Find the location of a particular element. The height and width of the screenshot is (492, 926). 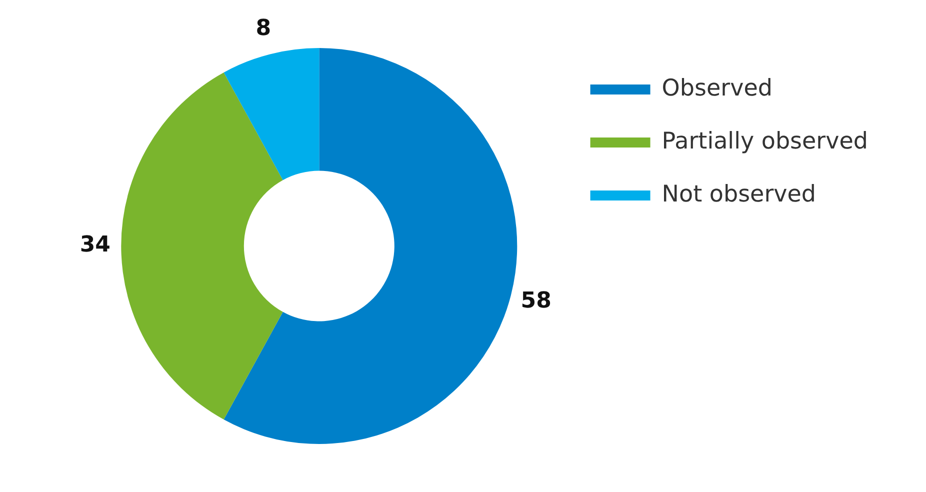

legend-label: Partially observed is located at coordinates (765, 141).